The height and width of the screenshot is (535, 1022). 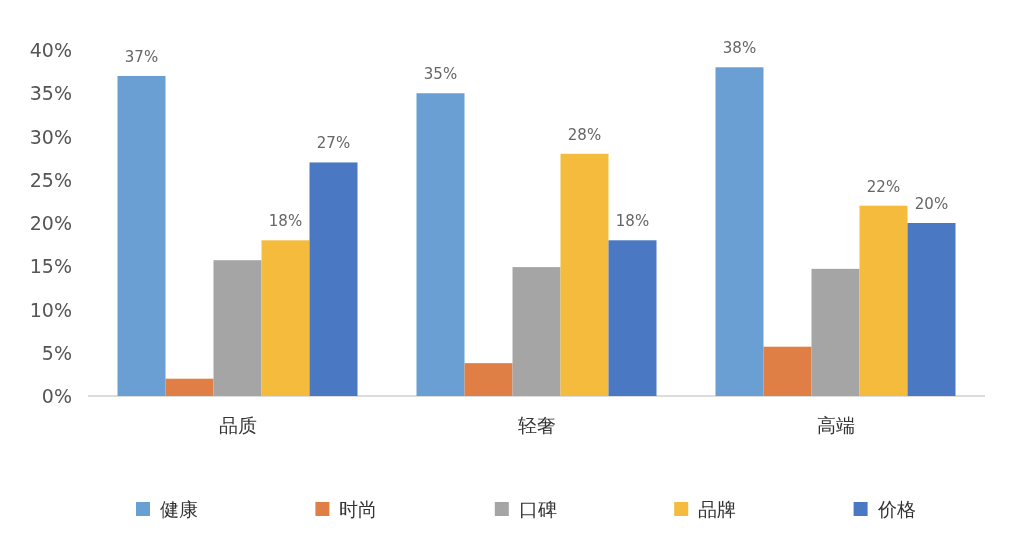 I want to click on y-tick-label: 10%, so click(x=50, y=309).